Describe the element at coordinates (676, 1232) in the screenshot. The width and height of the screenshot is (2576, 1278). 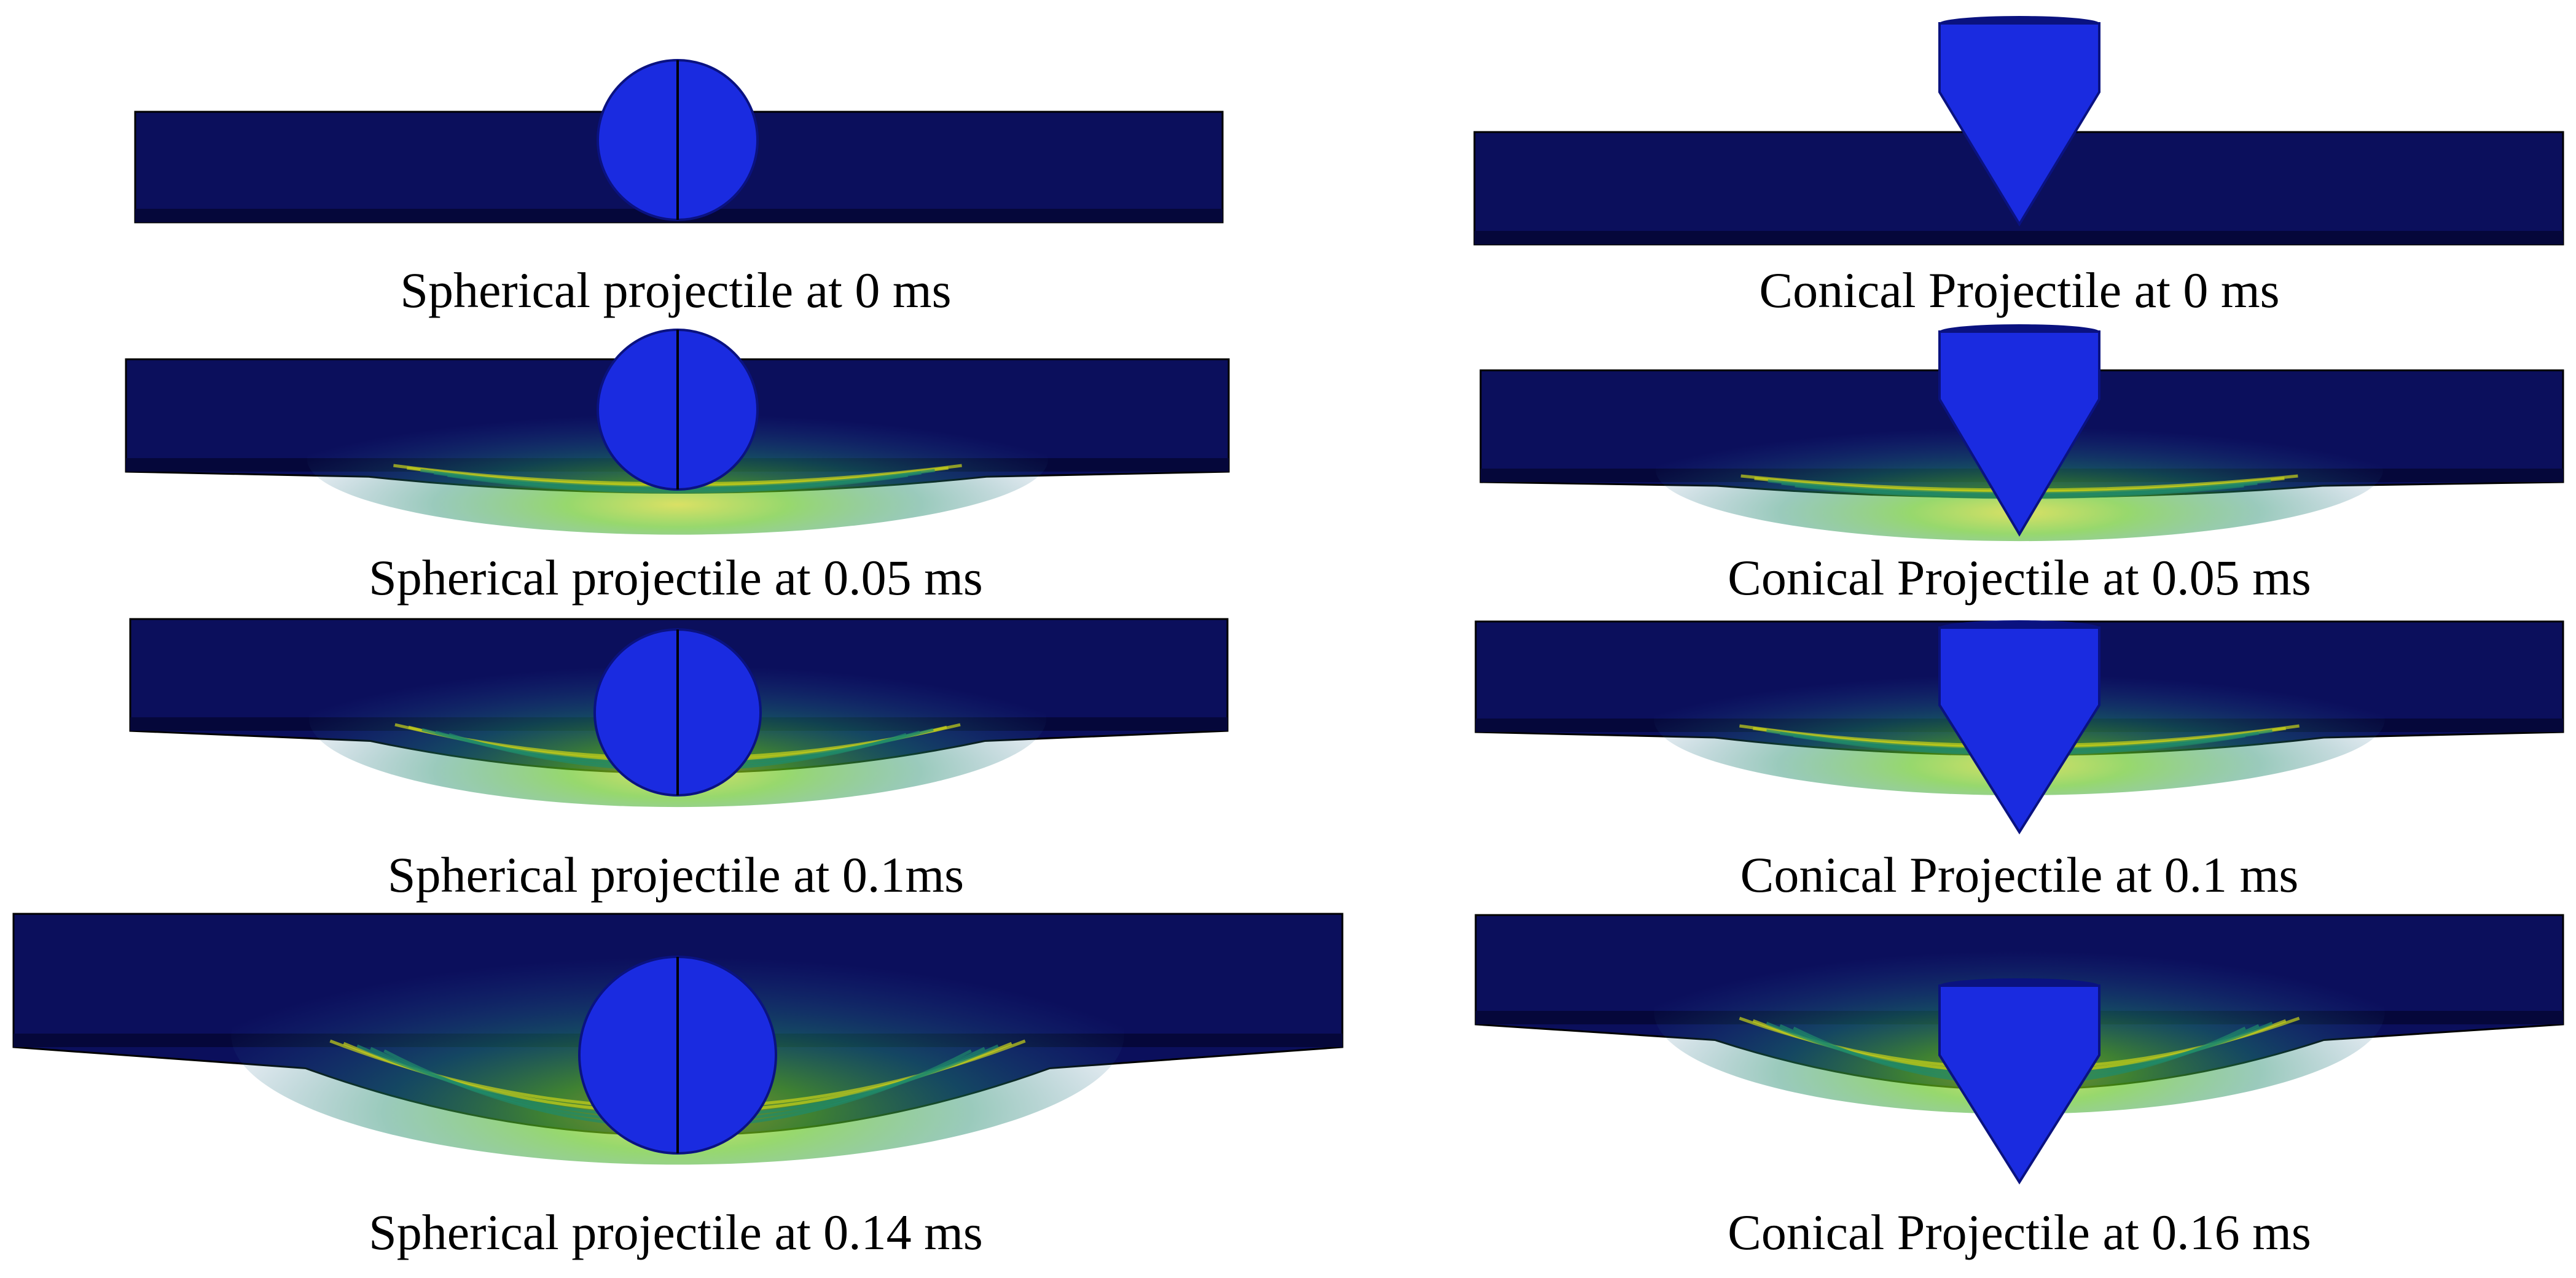
I see `caption-spherical-014: Spherical projectile at 0.14 ms` at that location.